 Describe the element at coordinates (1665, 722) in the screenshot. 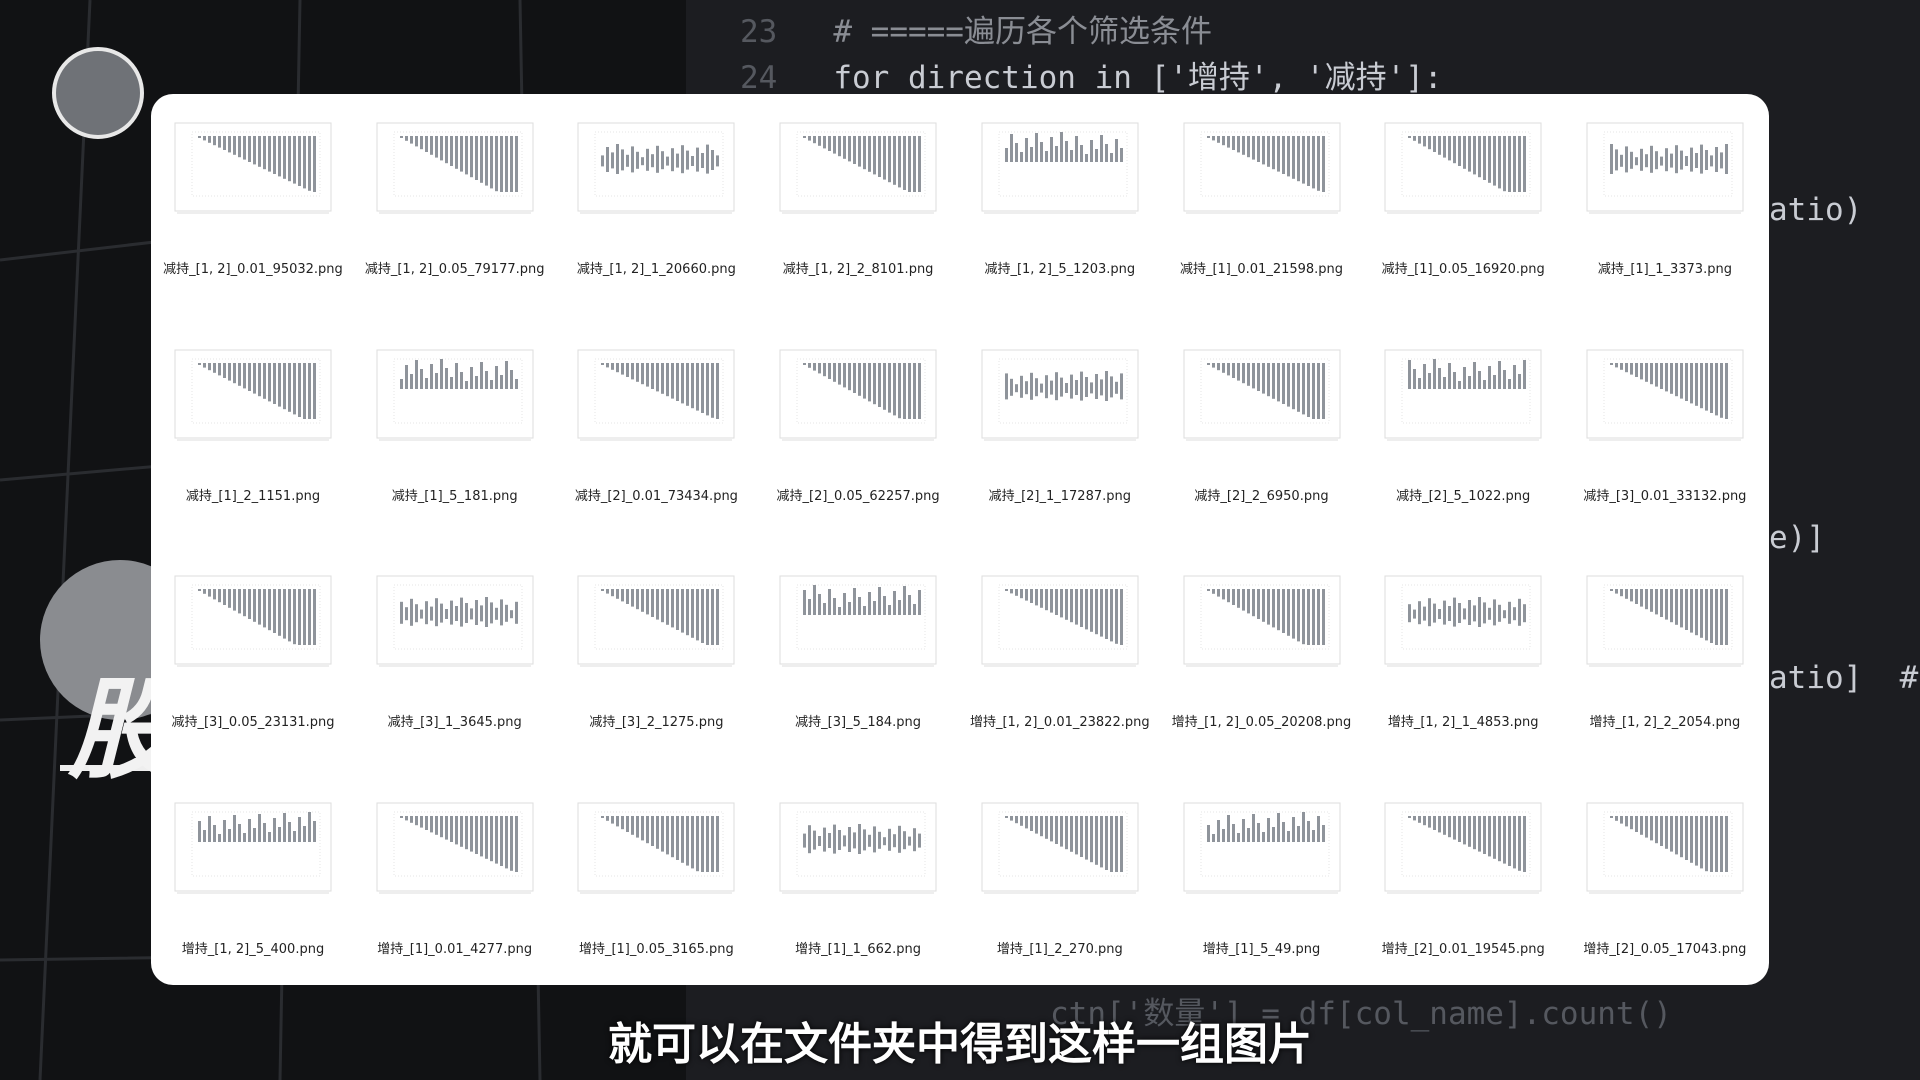

I see `file-name: 增持_[1, 2]_2_2054.png` at that location.